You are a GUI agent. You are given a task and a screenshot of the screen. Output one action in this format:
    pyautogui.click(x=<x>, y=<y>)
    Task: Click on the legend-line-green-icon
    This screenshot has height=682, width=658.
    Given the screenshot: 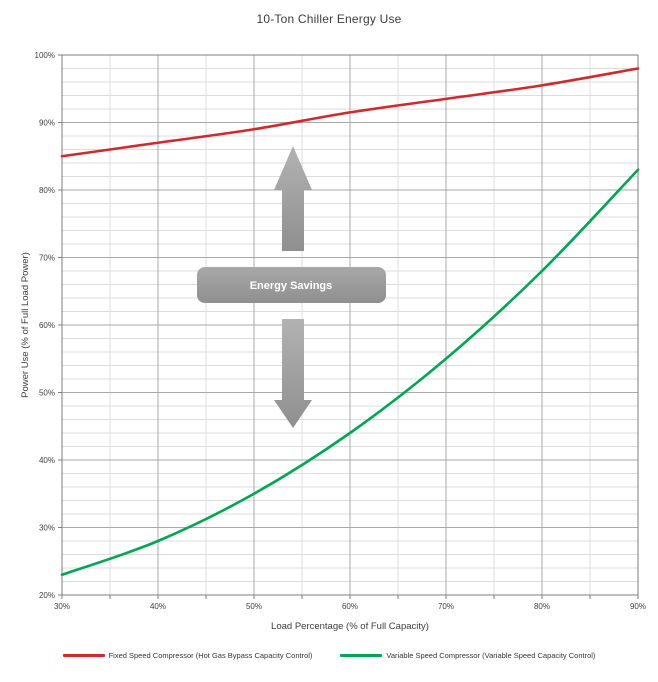 What is the action you would take?
    pyautogui.click(x=361, y=655)
    